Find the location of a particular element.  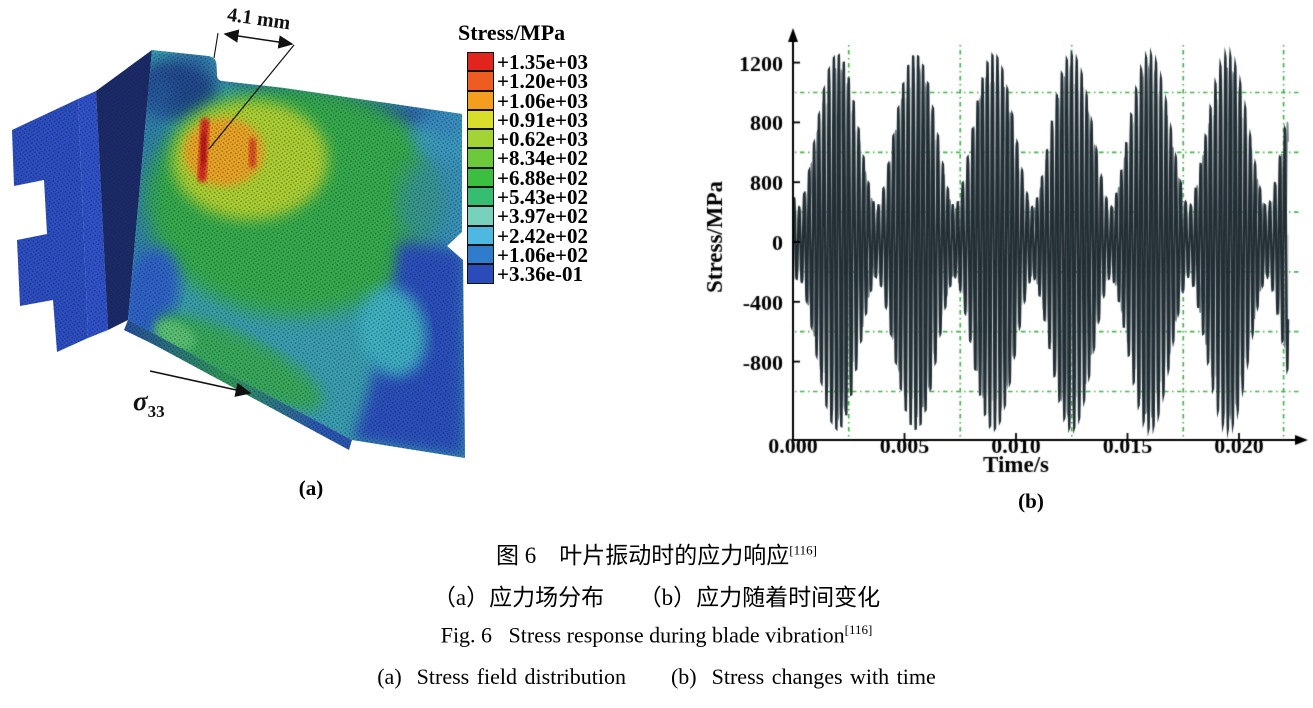

legend-value: +8.34e+02 is located at coordinates (543, 158).